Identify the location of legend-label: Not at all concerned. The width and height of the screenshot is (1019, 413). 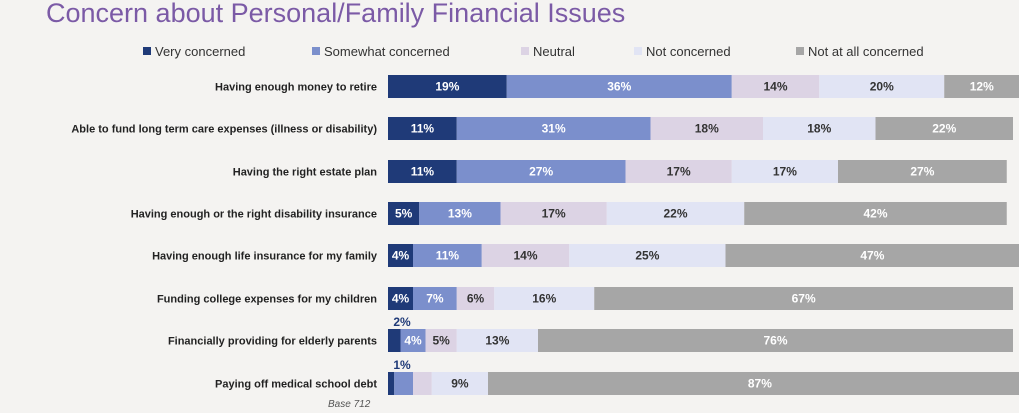
(866, 51).